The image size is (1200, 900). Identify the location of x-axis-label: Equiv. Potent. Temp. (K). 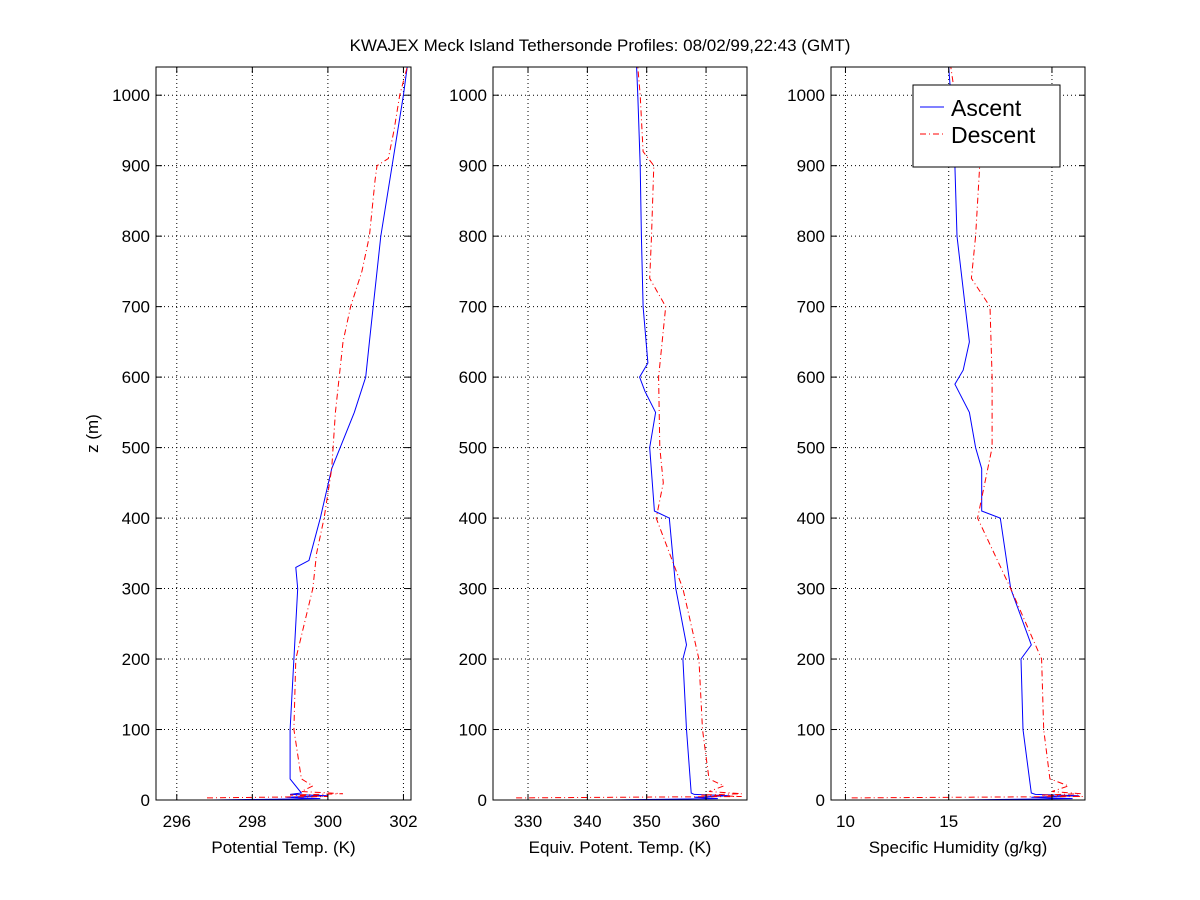
(620, 847).